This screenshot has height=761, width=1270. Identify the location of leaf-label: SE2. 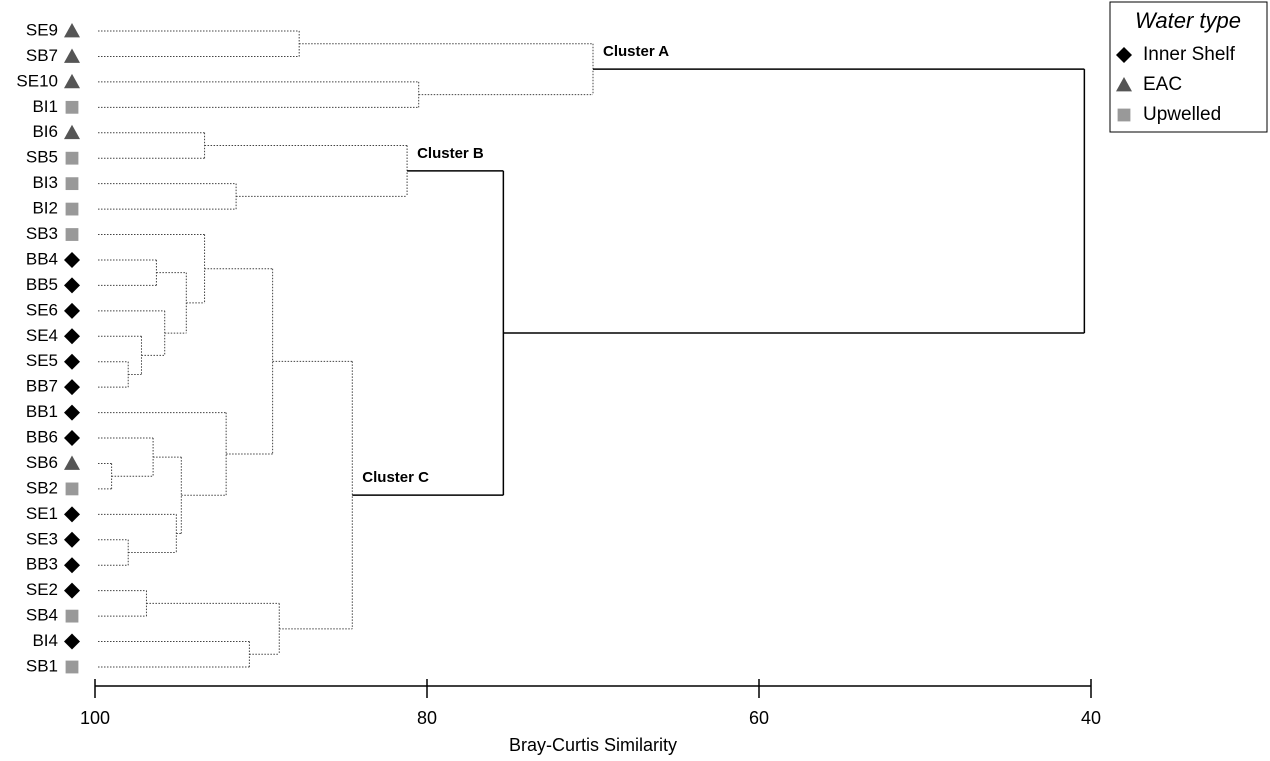
(42, 589).